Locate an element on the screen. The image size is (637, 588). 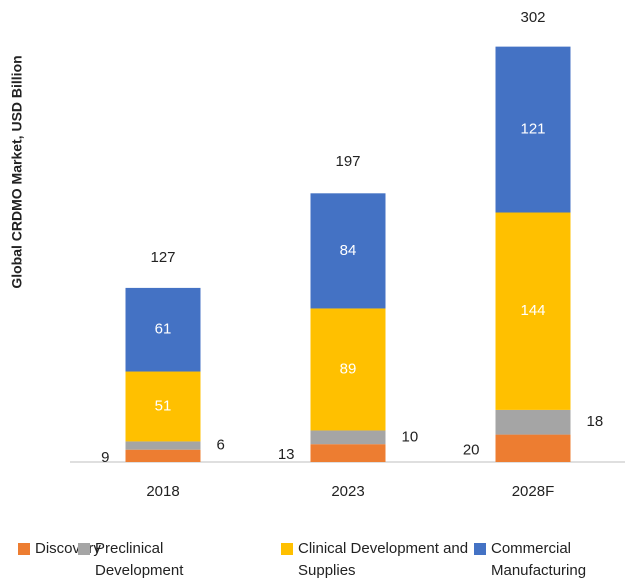
legend-label: Preclinical Development is located at coordinates (139, 559).